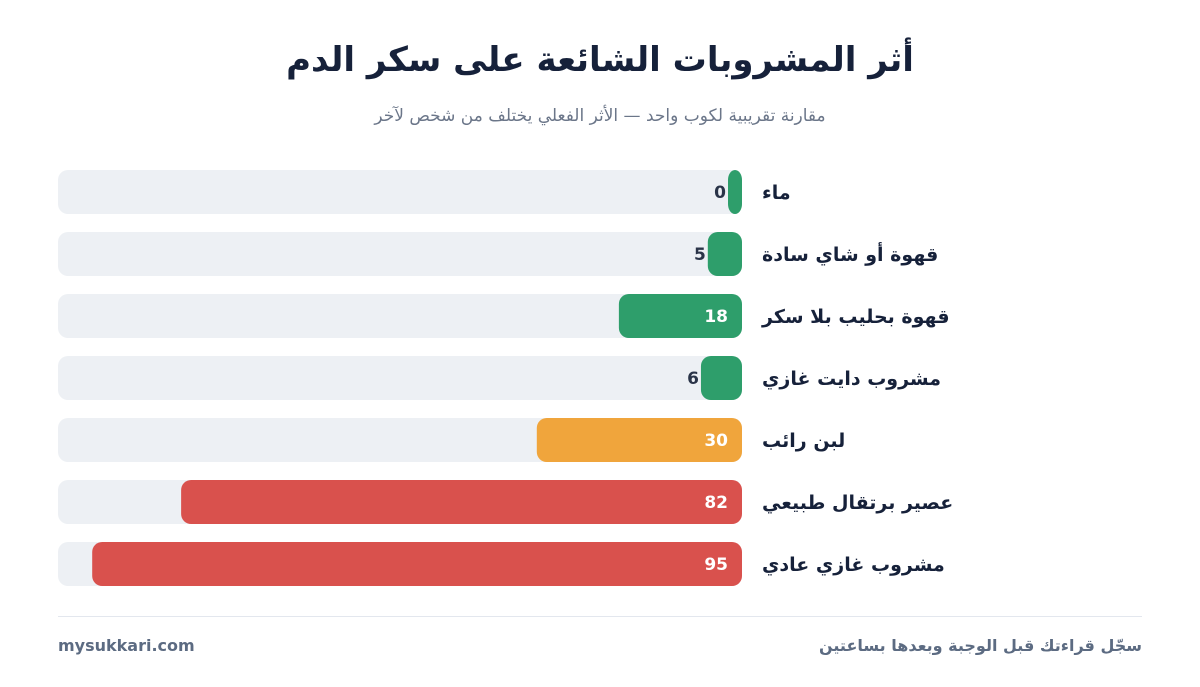  What do you see at coordinates (855, 317) in the screenshot?
I see `category-label: قهوة بحليب بلا سكر` at bounding box center [855, 317].